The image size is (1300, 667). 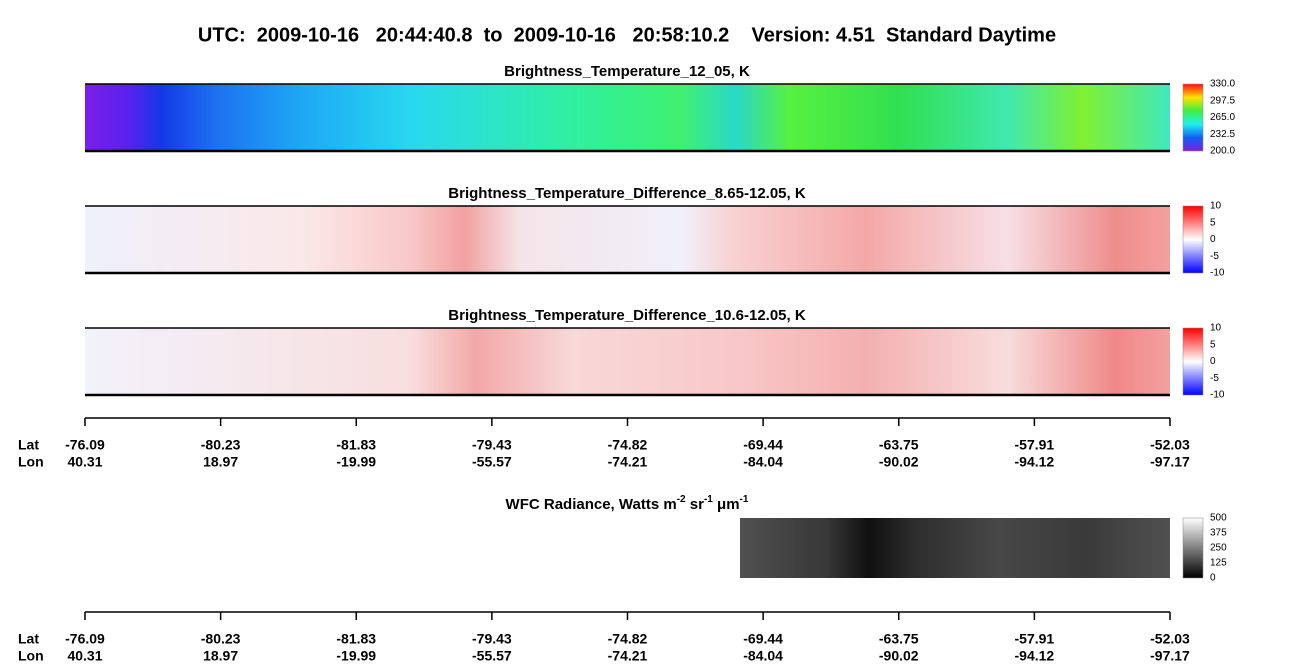 What do you see at coordinates (627, 71) in the screenshot?
I see `panel-title: Brightness_Temperature_12_05, K` at bounding box center [627, 71].